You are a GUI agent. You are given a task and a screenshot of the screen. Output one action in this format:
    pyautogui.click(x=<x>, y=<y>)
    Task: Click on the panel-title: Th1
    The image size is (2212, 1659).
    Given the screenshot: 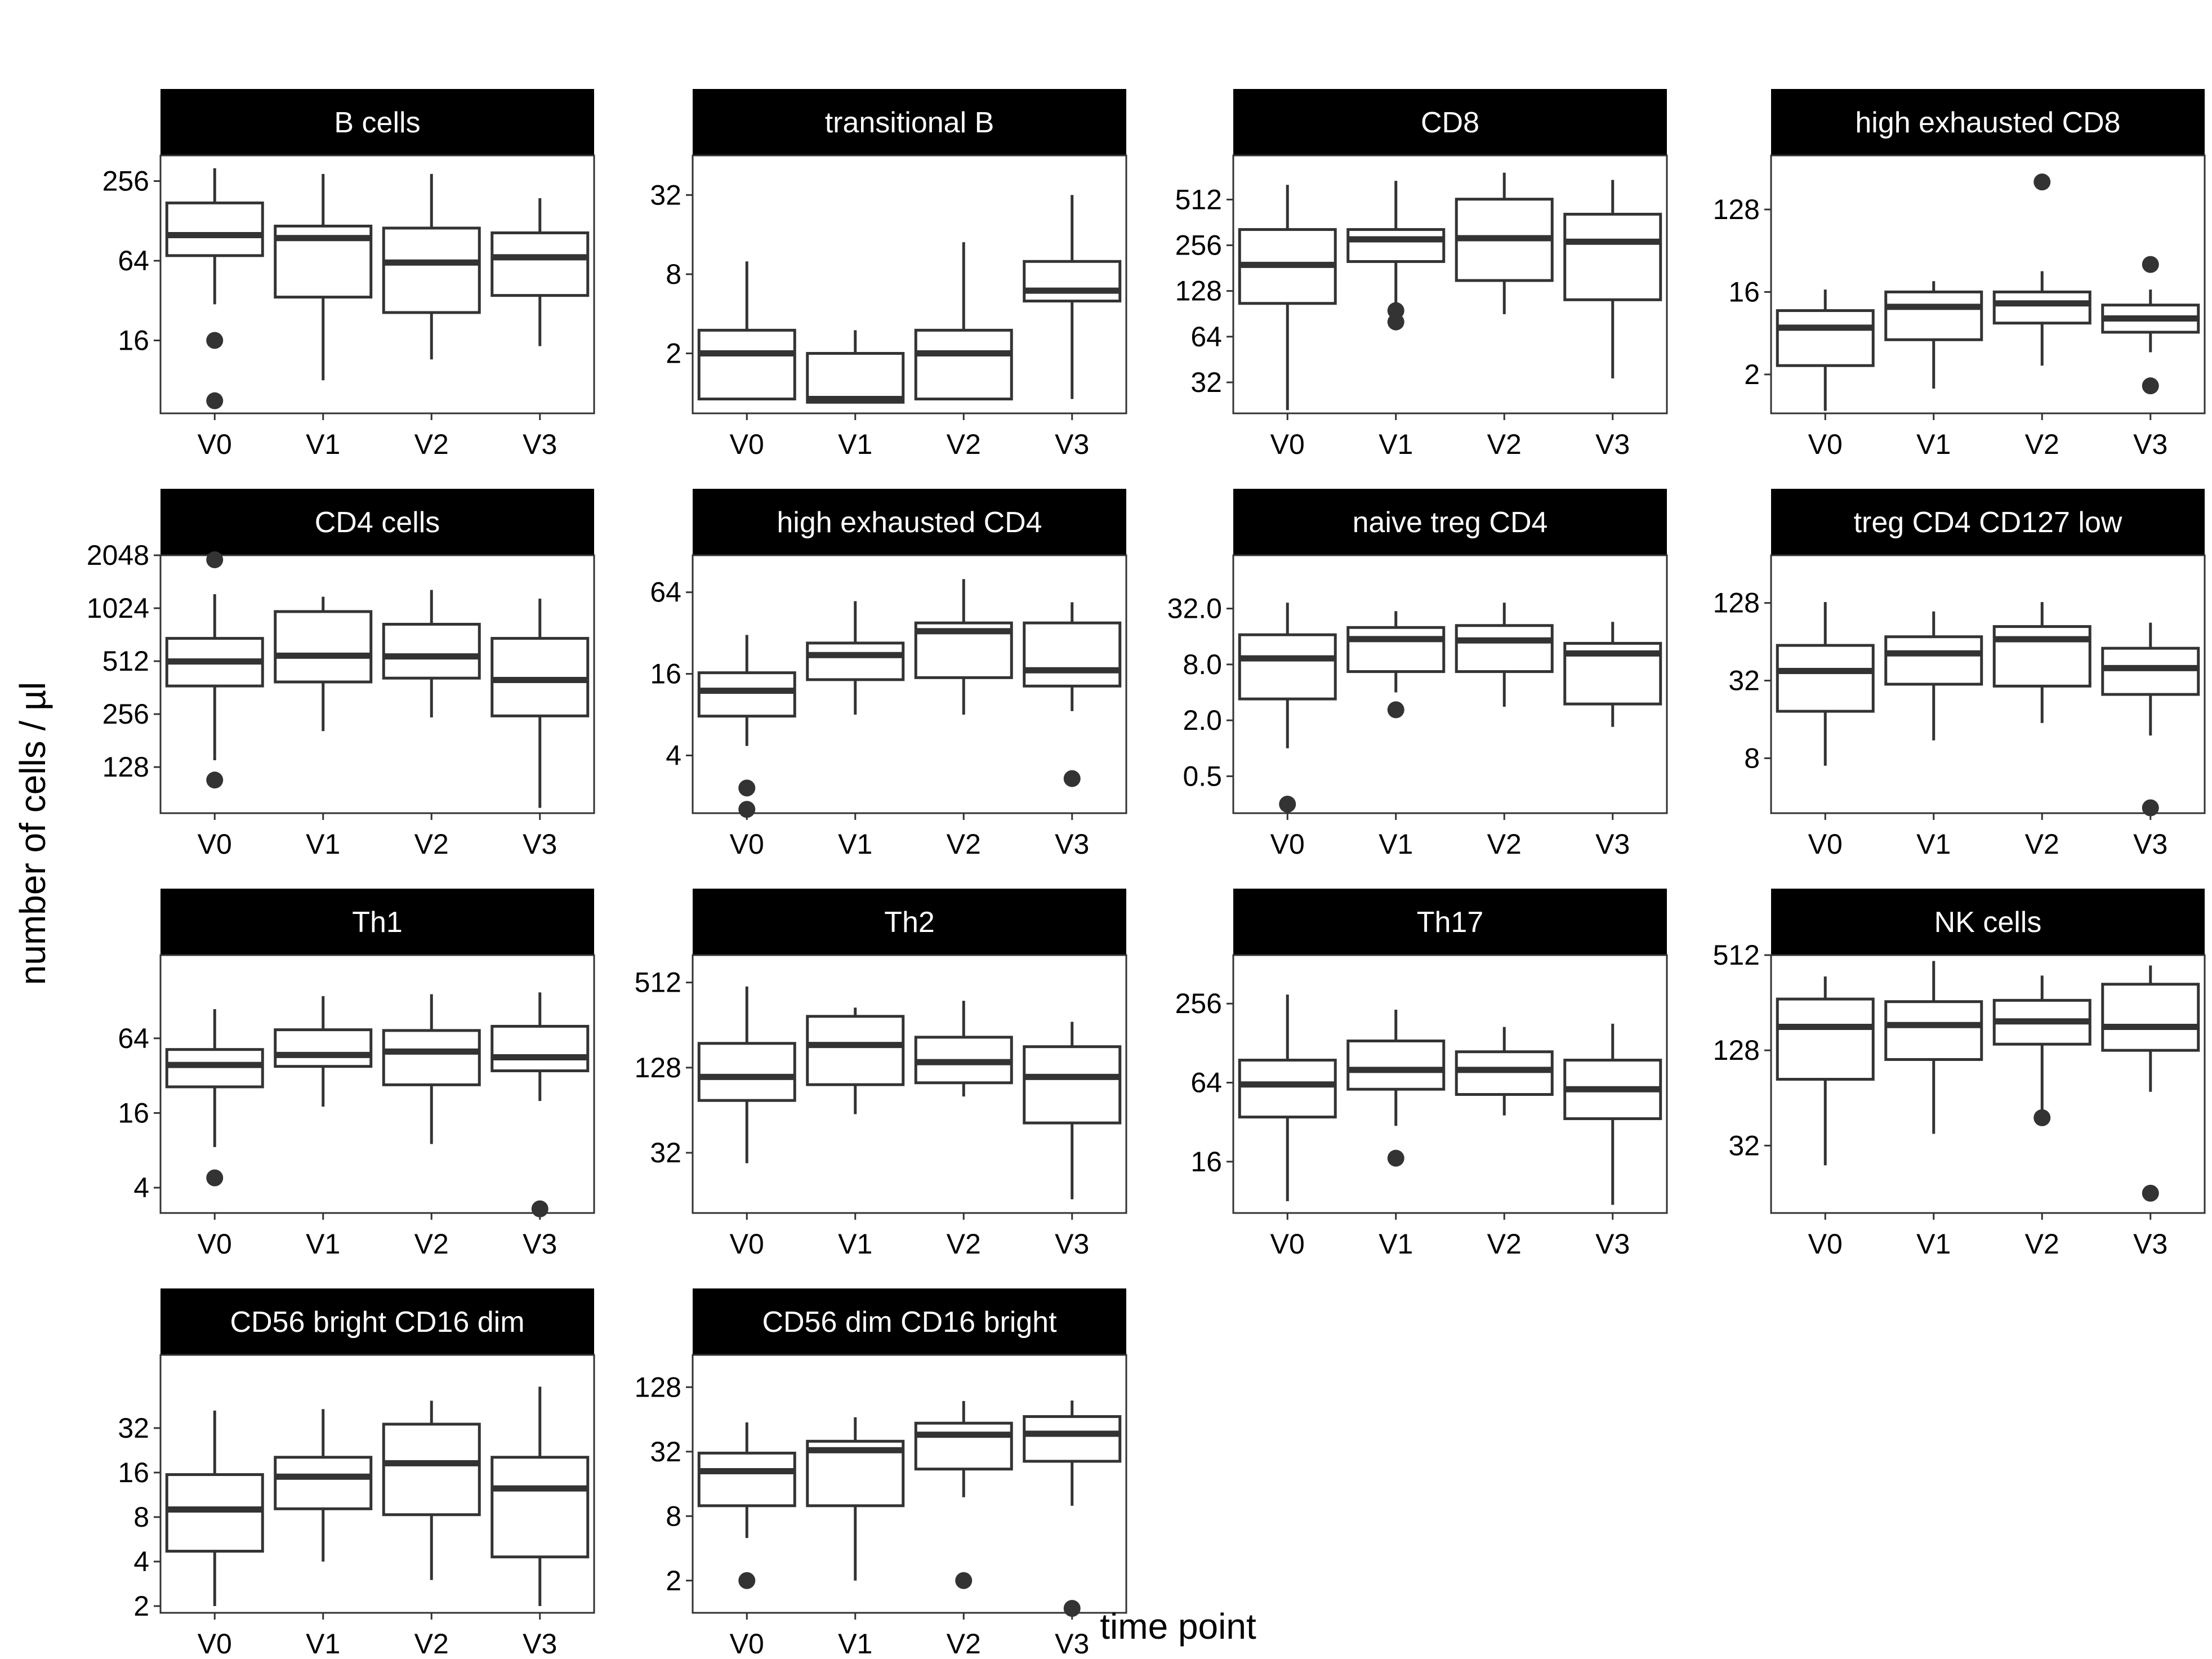 What is the action you would take?
    pyautogui.click(x=377, y=922)
    